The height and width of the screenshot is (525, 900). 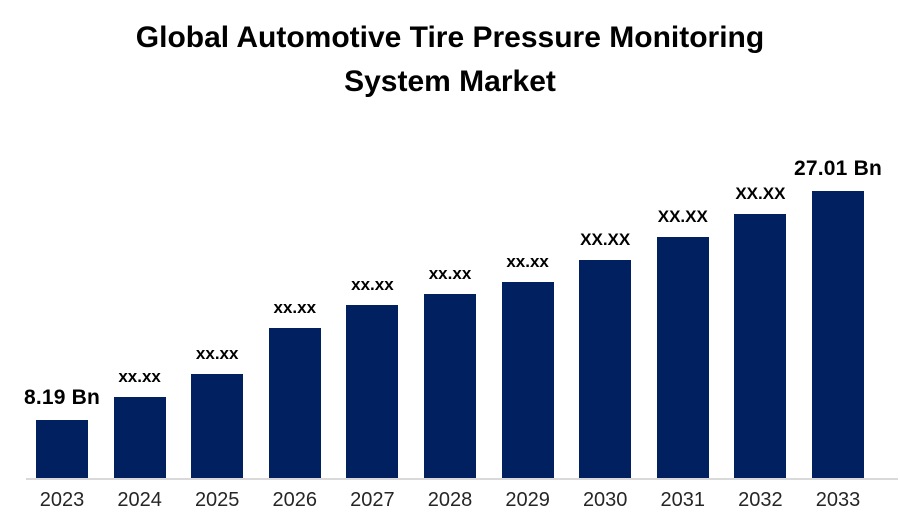 What do you see at coordinates (683, 500) in the screenshot?
I see `x-axis-label-2031: 2031` at bounding box center [683, 500].